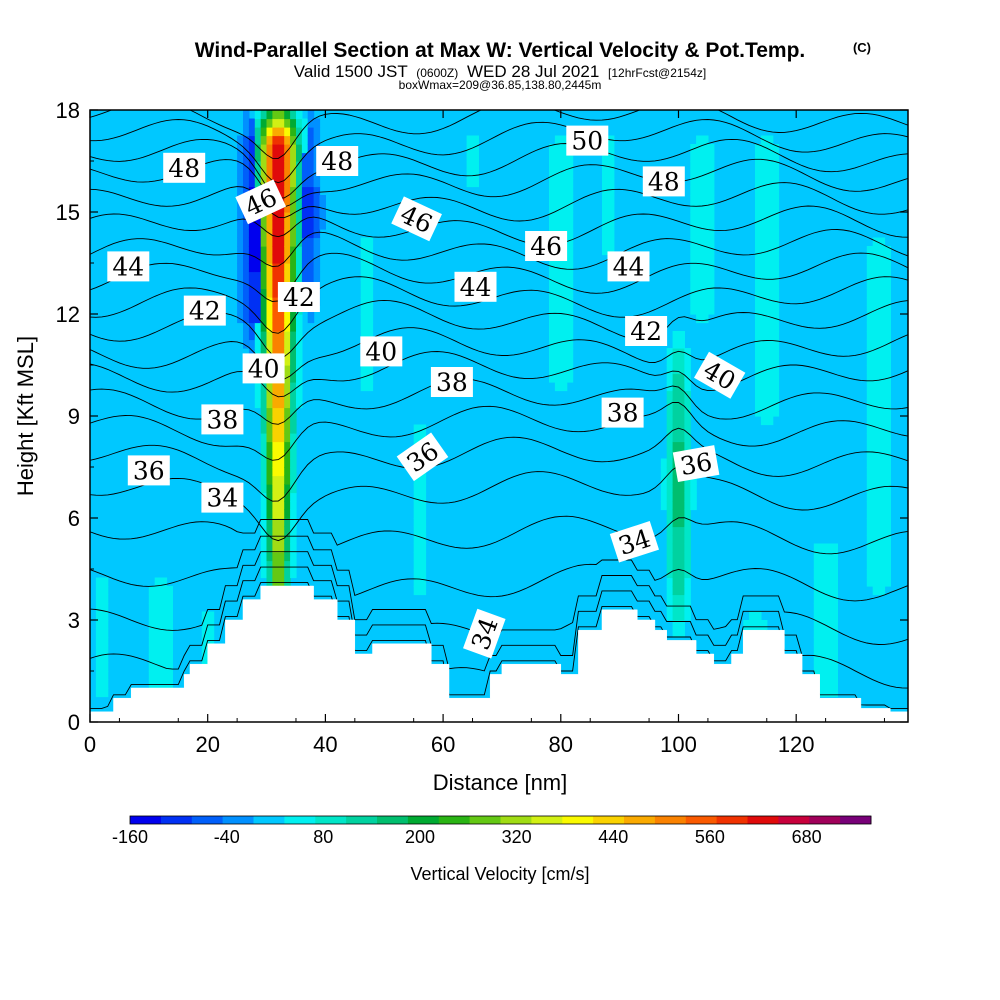 This screenshot has width=1000, height=1000. What do you see at coordinates (176, 820) in the screenshot?
I see `colorbar-swatch` at bounding box center [176, 820].